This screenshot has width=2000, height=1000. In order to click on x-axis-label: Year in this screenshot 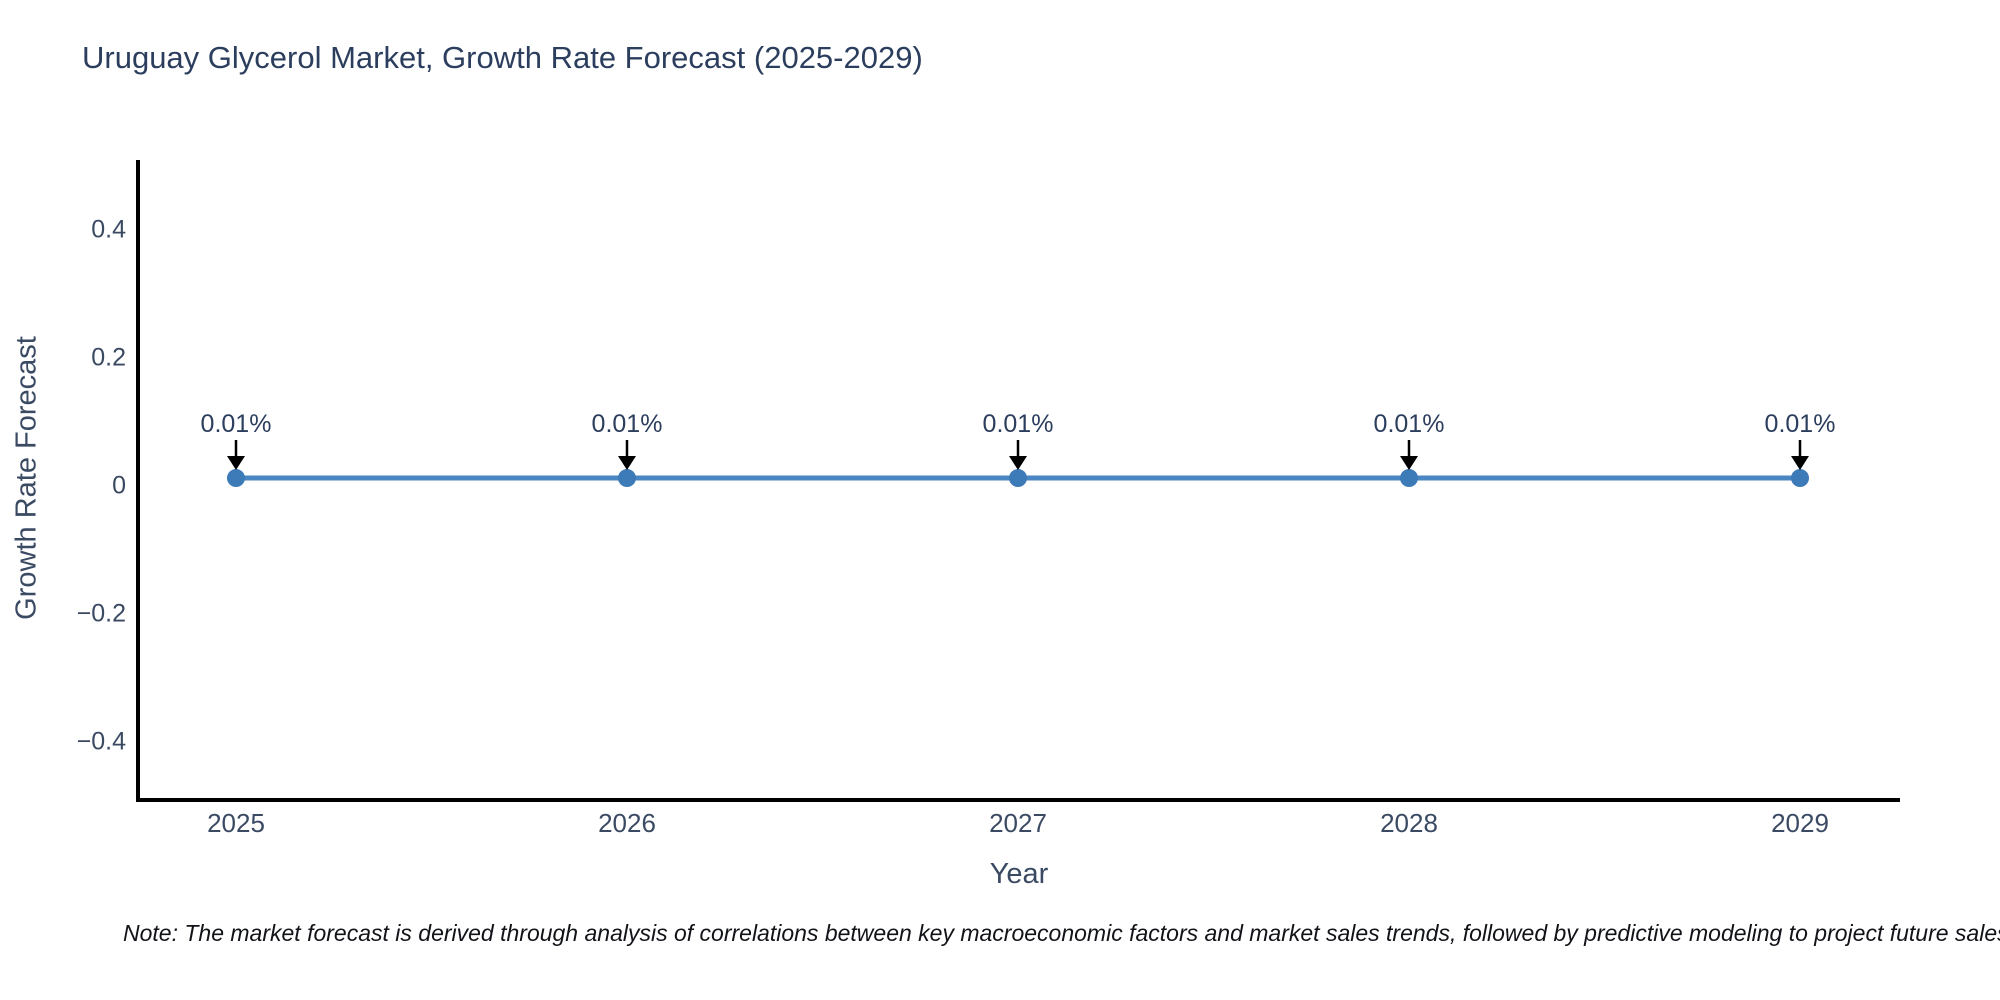, I will do `click(1019, 874)`.